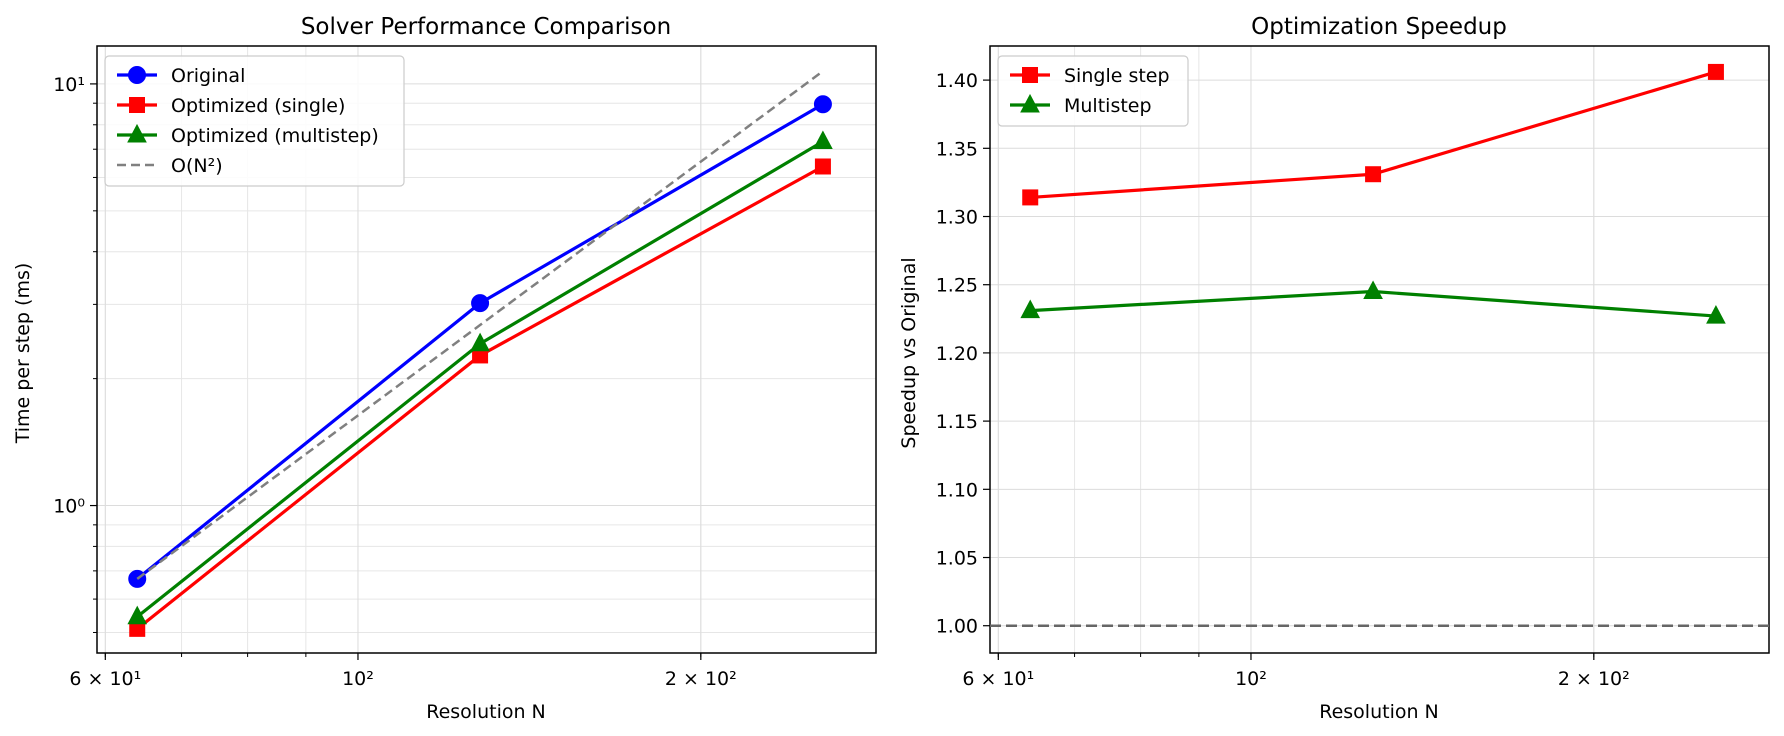 Image resolution: width=1784 pixels, height=736 pixels. What do you see at coordinates (75, 353) in the screenshot?
I see `y-axis-ticks: 10⁰ 10¹` at bounding box center [75, 353].